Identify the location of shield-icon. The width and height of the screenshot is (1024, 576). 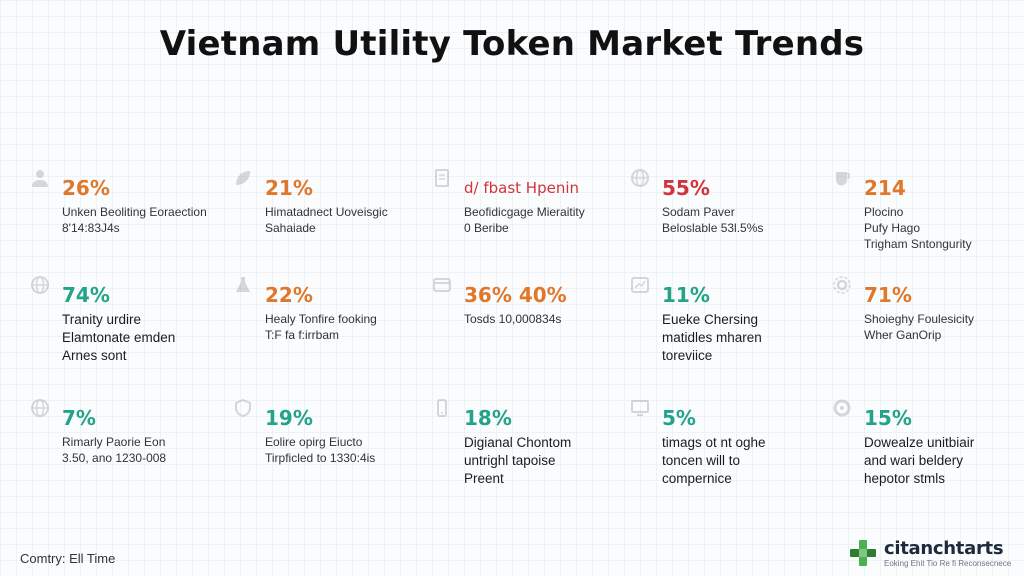
(243, 408).